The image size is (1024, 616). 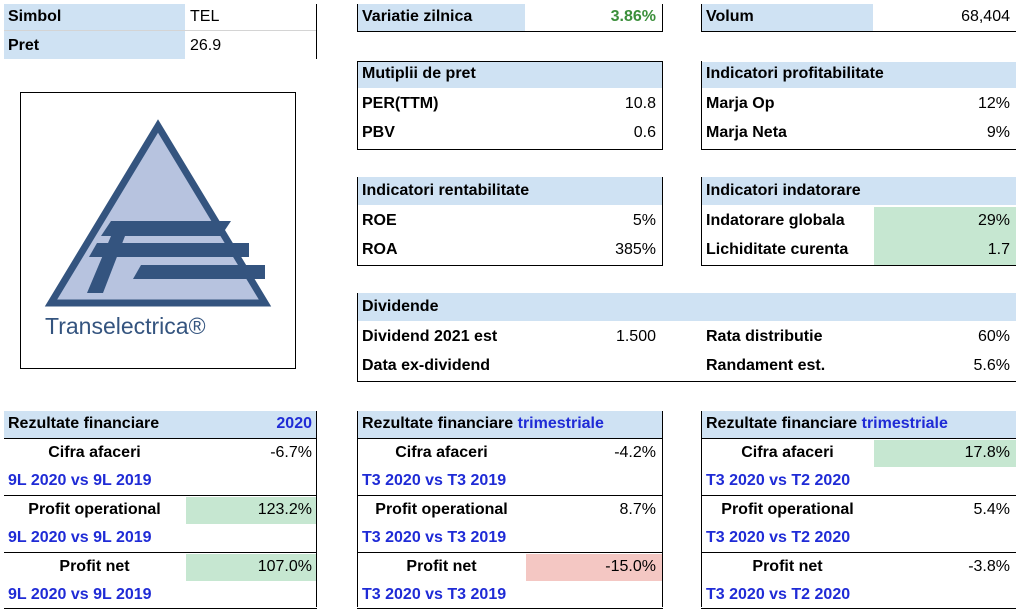 What do you see at coordinates (795, 73) in the screenshot?
I see `profitability-title: Indicatori profitabilitate` at bounding box center [795, 73].